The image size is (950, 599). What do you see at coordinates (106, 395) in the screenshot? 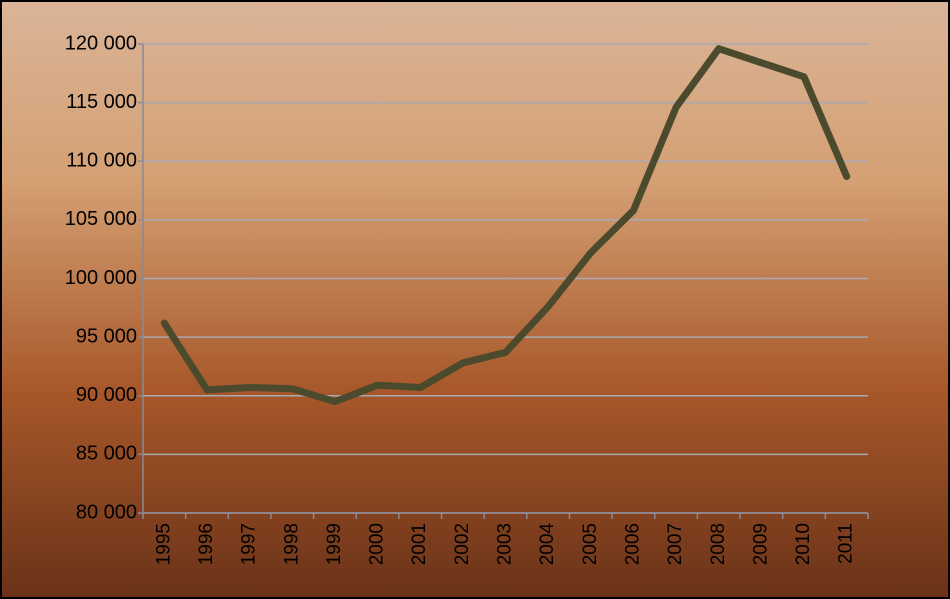
I see `y-tick-label: 90 000` at bounding box center [106, 395].